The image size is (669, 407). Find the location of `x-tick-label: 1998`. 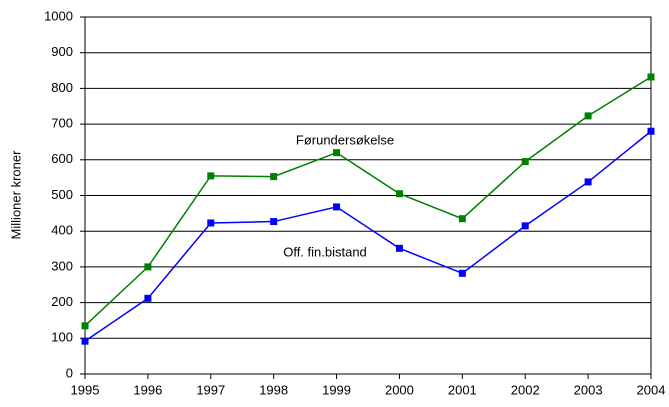

x-tick-label: 1998 is located at coordinates (273, 389).